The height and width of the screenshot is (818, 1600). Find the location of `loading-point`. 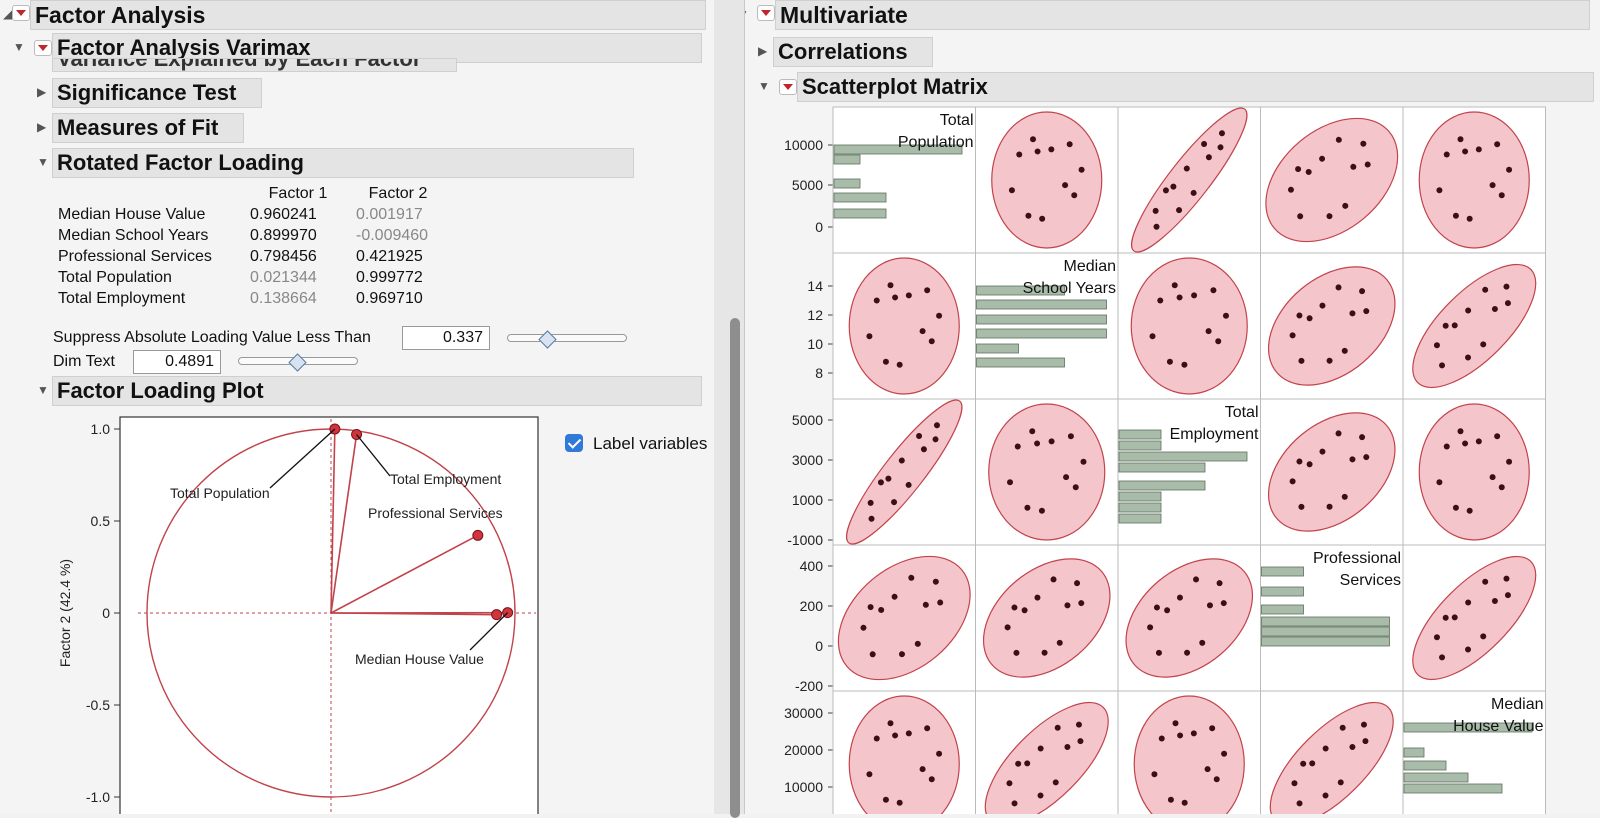

loading-point is located at coordinates (497, 615).